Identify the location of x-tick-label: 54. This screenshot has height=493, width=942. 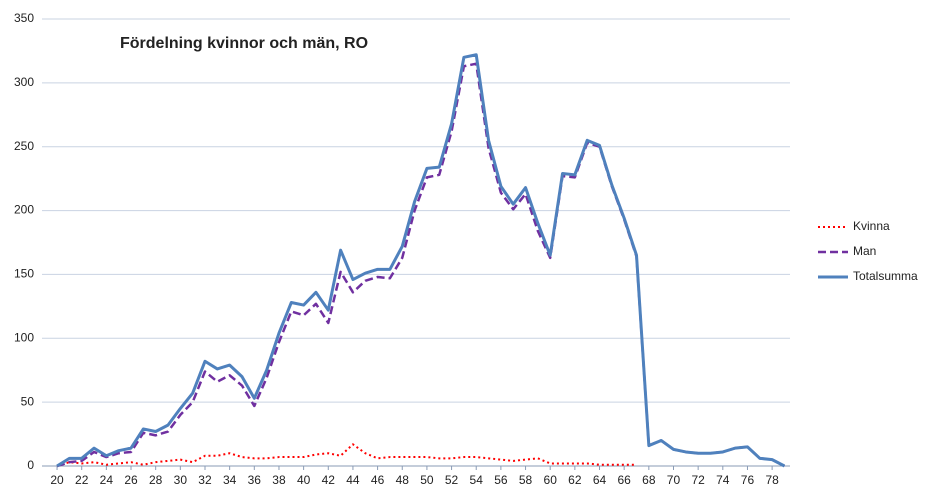
(477, 480).